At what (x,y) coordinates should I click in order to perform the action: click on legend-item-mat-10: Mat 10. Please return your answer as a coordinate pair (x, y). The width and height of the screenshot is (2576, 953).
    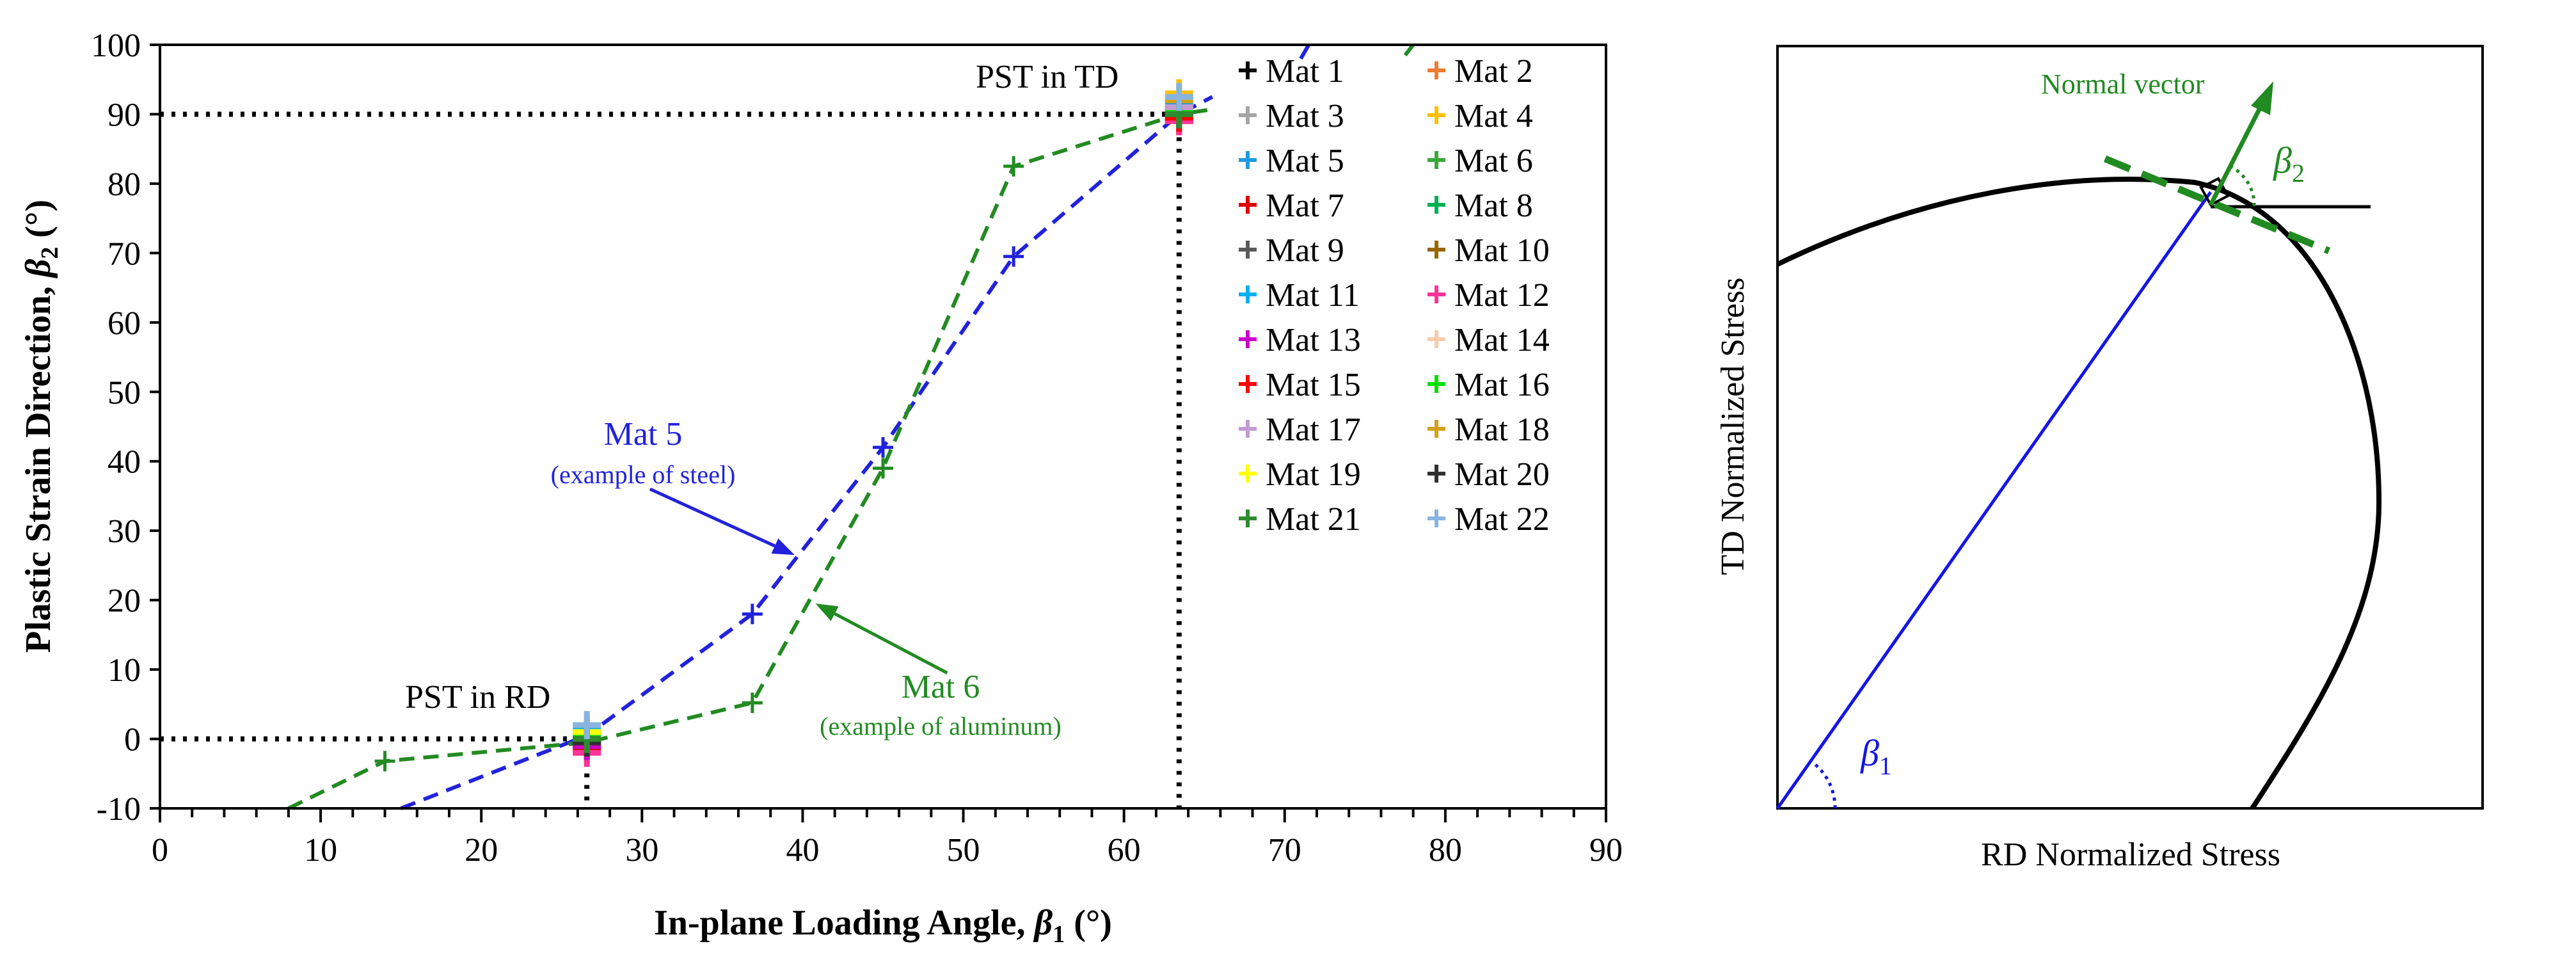
    Looking at the image, I should click on (1488, 250).